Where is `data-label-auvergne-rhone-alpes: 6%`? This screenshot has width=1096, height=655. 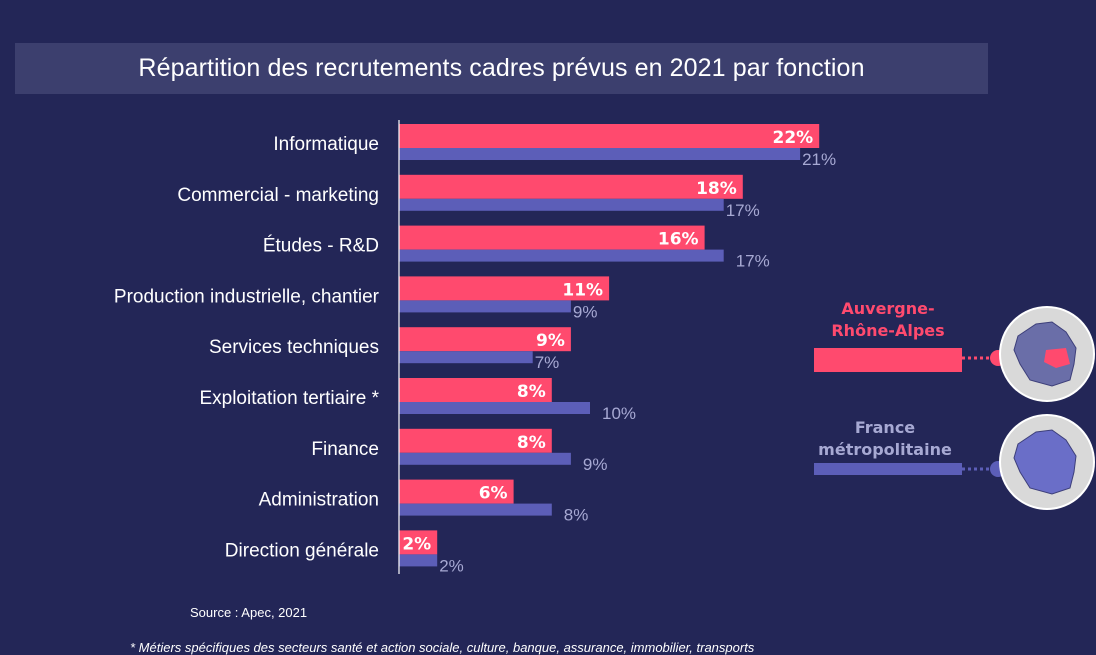
data-label-auvergne-rhone-alpes: 6% is located at coordinates (493, 494).